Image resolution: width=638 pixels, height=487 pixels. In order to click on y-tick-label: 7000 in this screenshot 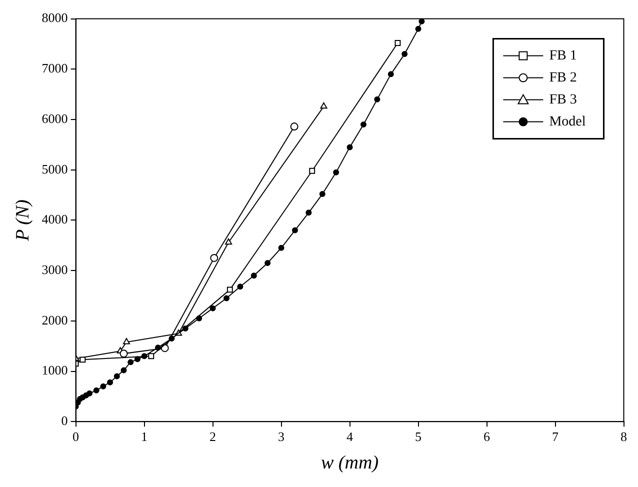, I will do `click(55, 68)`.